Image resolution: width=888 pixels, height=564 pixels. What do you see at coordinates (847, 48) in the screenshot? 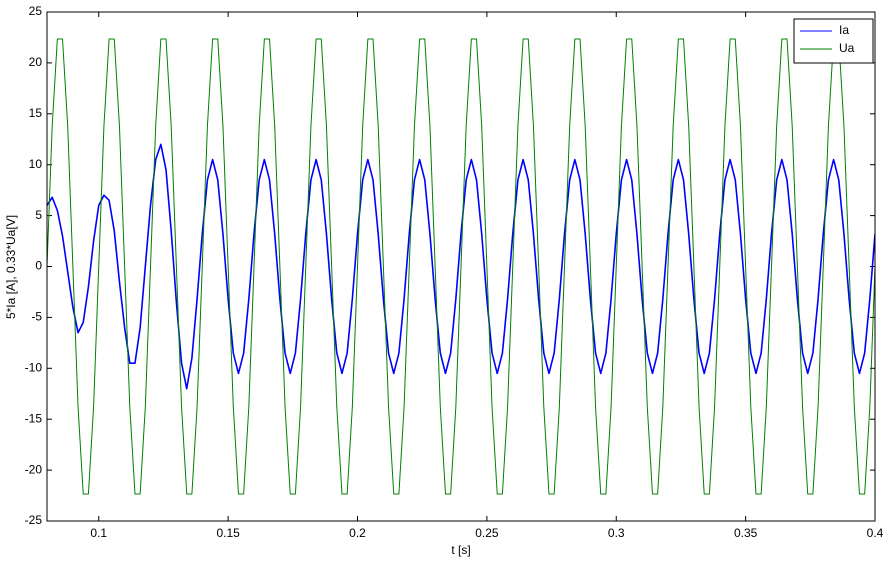
I see `legend-label: Ua` at bounding box center [847, 48].